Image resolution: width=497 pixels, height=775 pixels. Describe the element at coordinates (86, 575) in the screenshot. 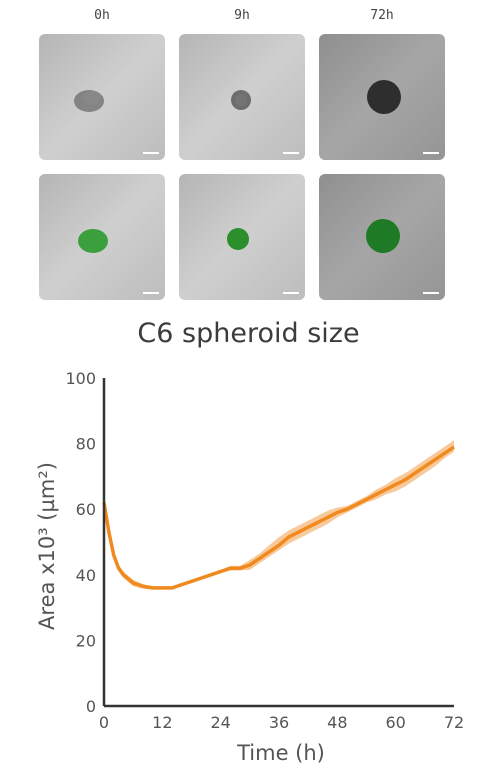

I see `y-tick-label: 40` at that location.